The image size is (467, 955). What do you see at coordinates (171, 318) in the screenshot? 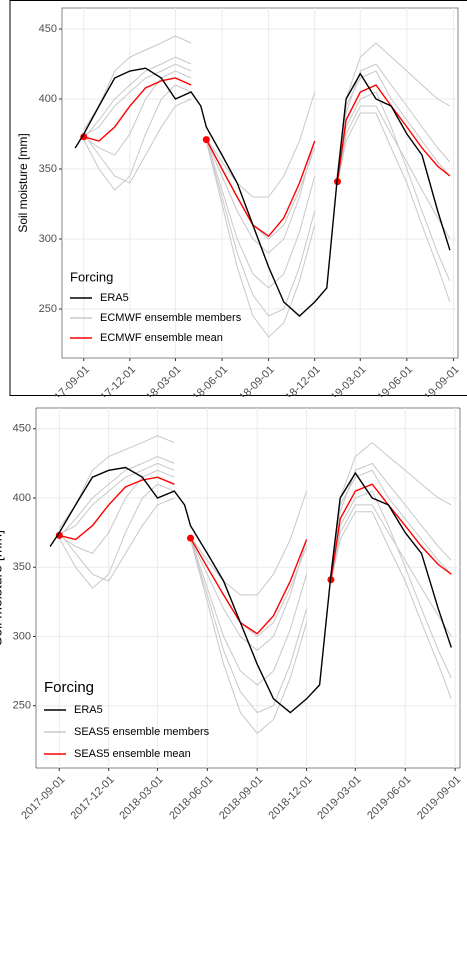
I see `legend-label: ECMWF ensemble members` at bounding box center [171, 318].